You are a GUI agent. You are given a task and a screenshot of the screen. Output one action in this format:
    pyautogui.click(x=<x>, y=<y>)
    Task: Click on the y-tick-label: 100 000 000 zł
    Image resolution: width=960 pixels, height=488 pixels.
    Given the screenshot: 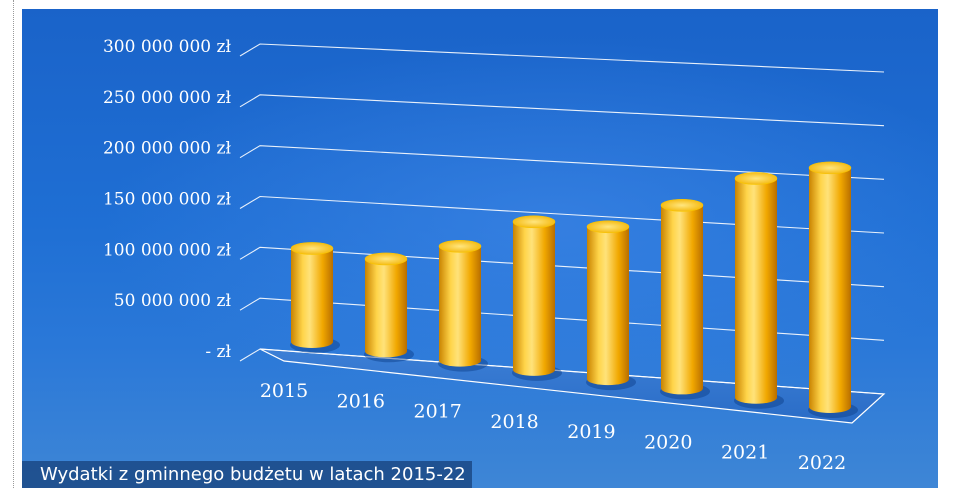 What is the action you would take?
    pyautogui.click(x=167, y=250)
    